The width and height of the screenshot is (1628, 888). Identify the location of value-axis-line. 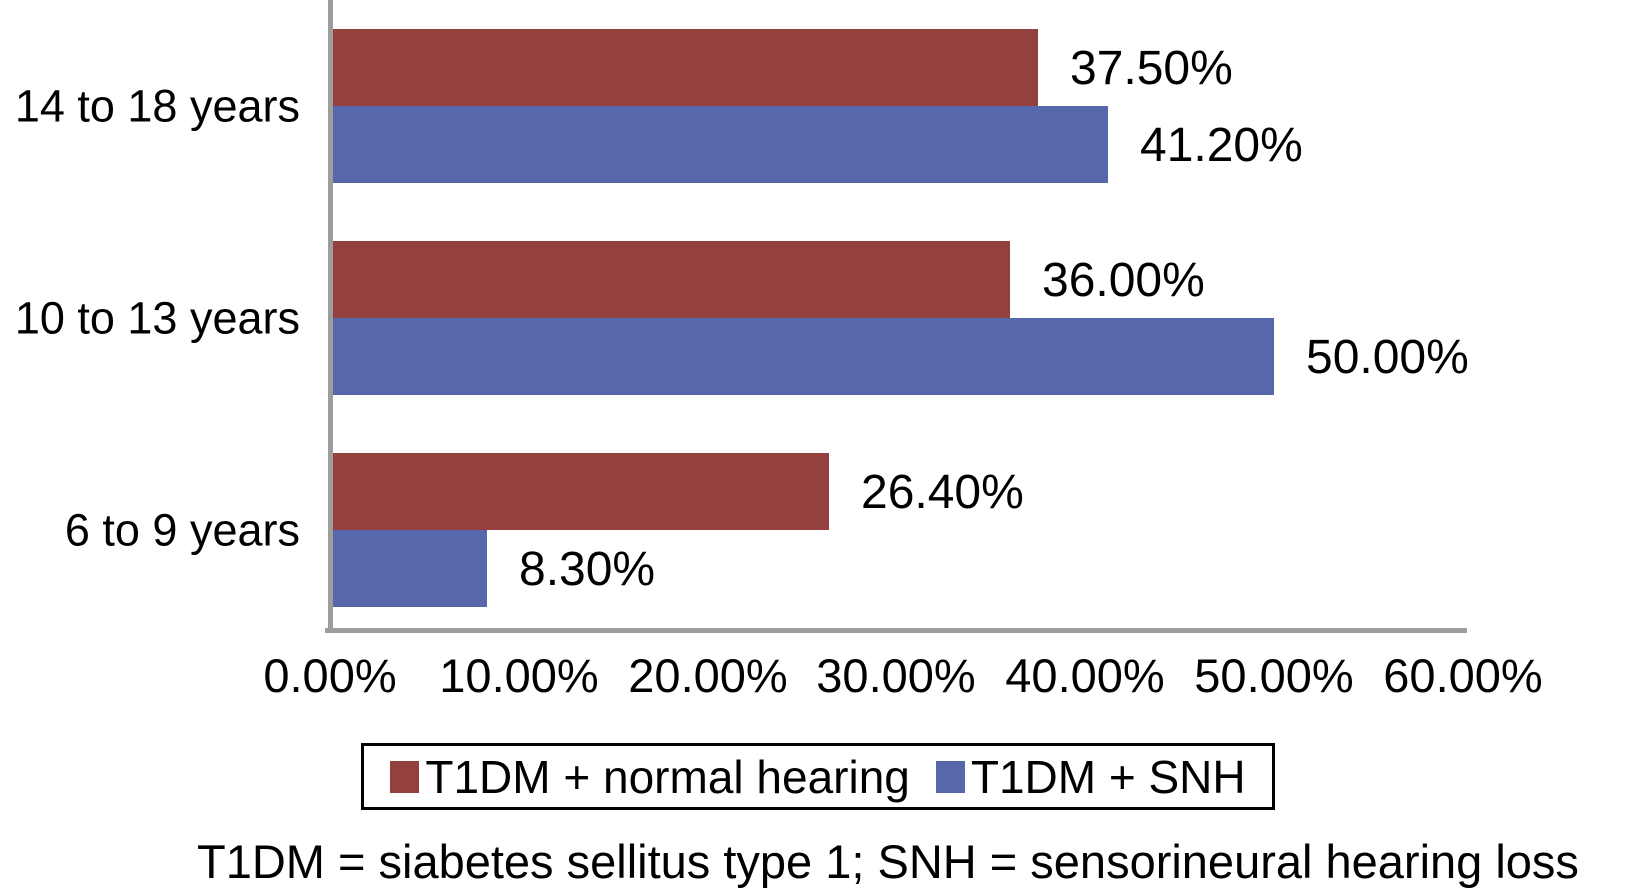
(896, 630).